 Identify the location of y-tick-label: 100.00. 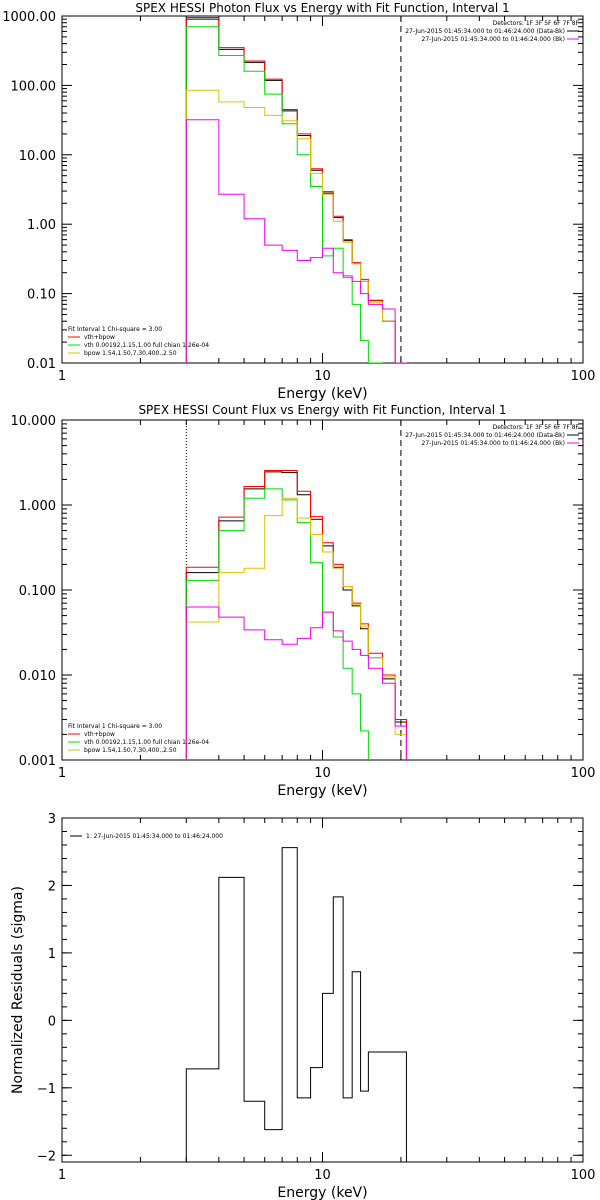
(34, 86).